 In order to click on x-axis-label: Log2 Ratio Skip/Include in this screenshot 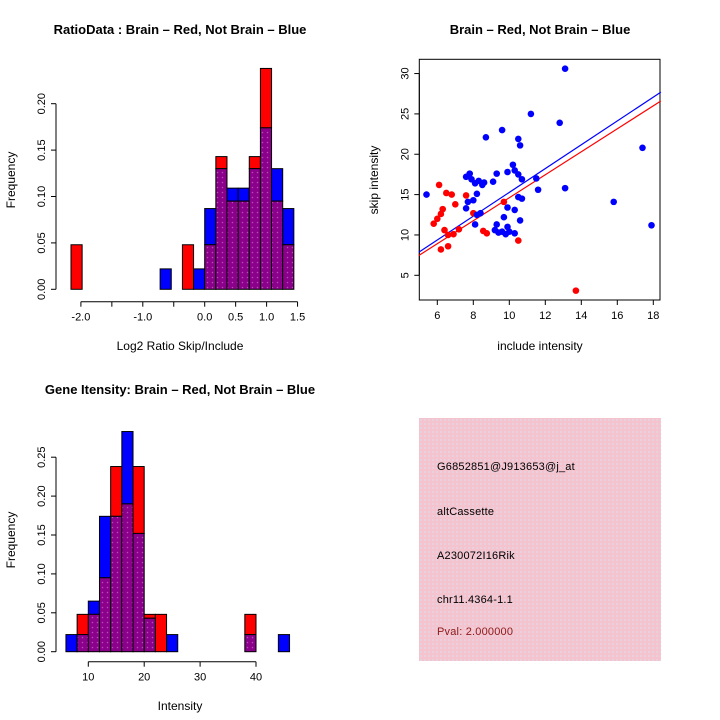, I will do `click(180, 346)`.